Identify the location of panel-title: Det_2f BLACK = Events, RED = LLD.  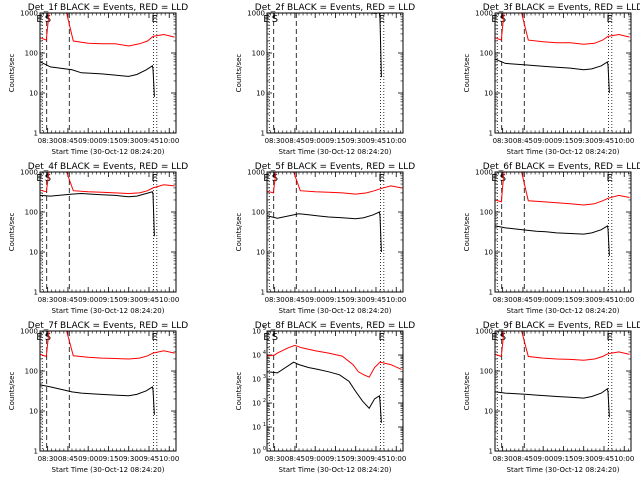
(335, 8).